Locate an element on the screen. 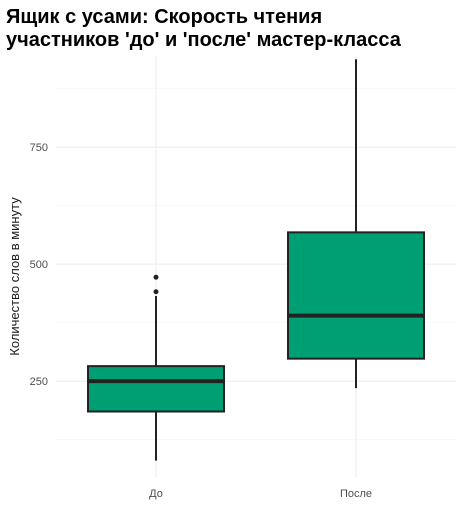  y-tick-label: 250 is located at coordinates (39, 382).